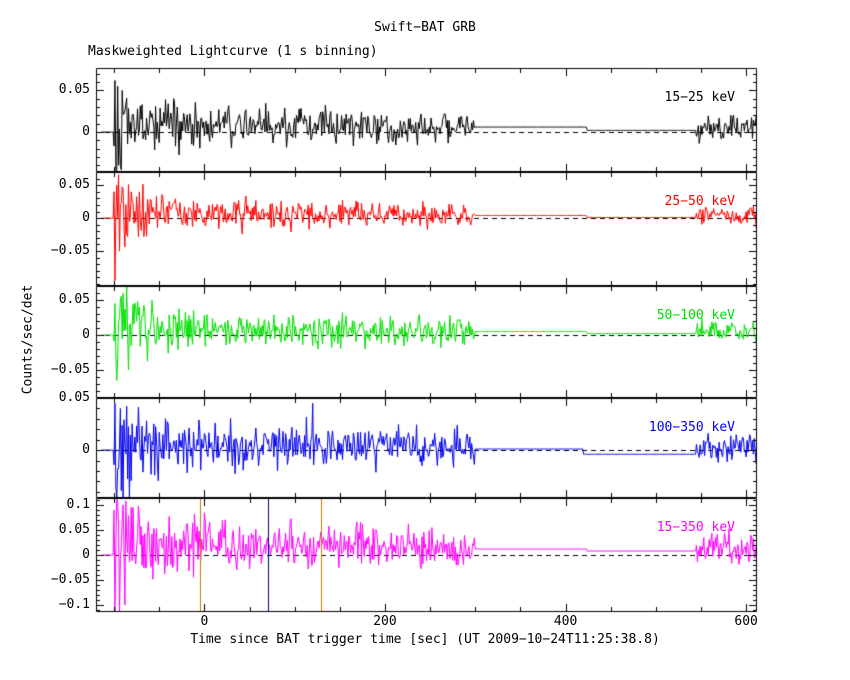 The height and width of the screenshot is (680, 850). Describe the element at coordinates (233, 51) in the screenshot. I see `chart-subtitle: Maskweighted Lightcurve (1 s binning)` at that location.